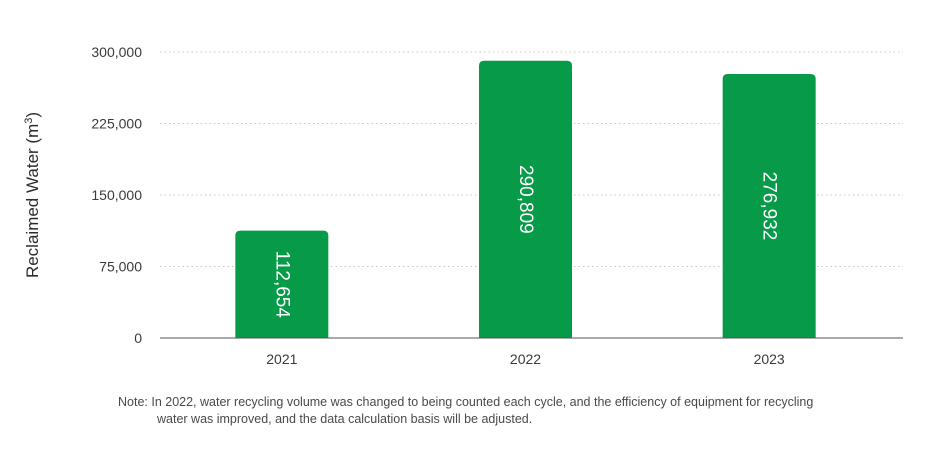 The height and width of the screenshot is (452, 950). Describe the element at coordinates (116, 124) in the screenshot. I see `y-tick-label: 225,000` at that location.